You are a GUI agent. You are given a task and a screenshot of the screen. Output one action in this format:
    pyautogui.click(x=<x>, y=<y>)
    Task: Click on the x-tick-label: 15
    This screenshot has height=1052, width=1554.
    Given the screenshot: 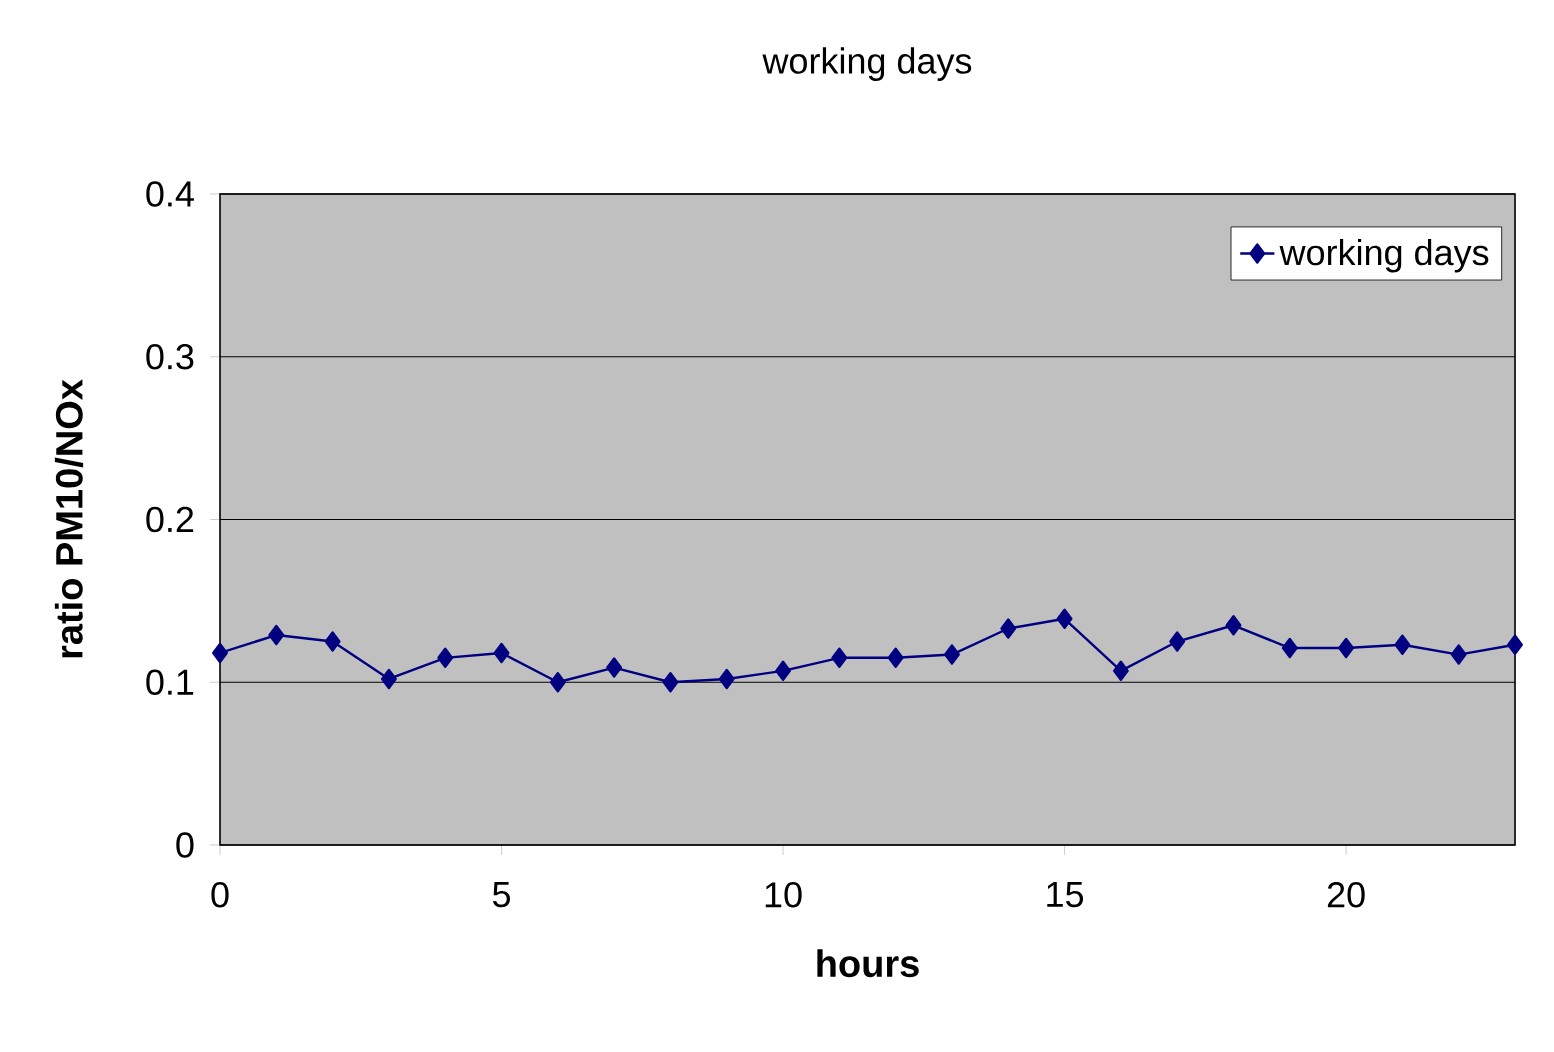 What is the action you would take?
    pyautogui.click(x=1065, y=895)
    